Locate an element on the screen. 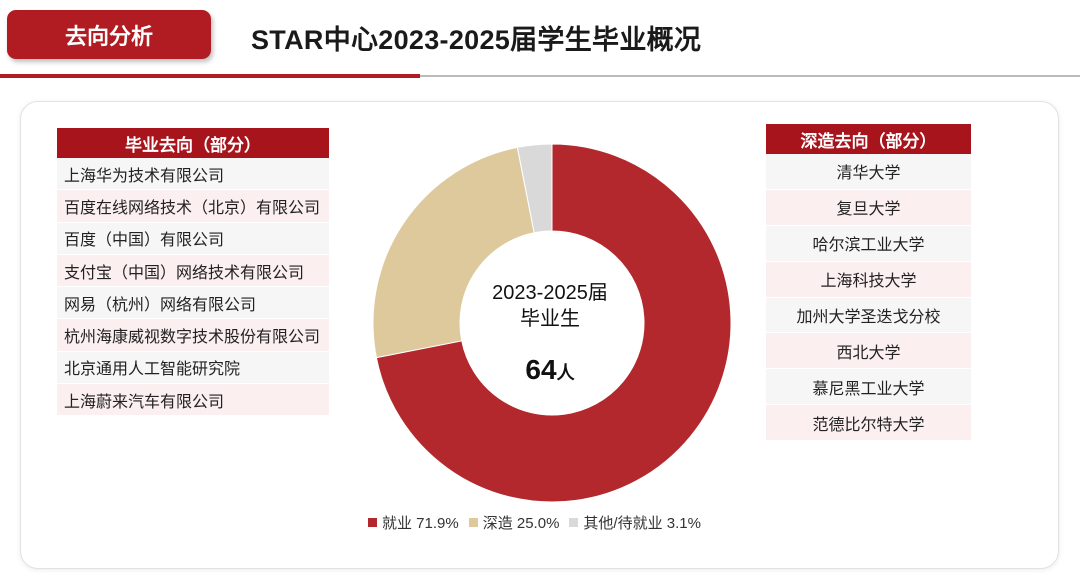 Image resolution: width=1080 pixels, height=579 pixels. employer-item: 百度在线网络技术（北京）有限公司 is located at coordinates (193, 206).